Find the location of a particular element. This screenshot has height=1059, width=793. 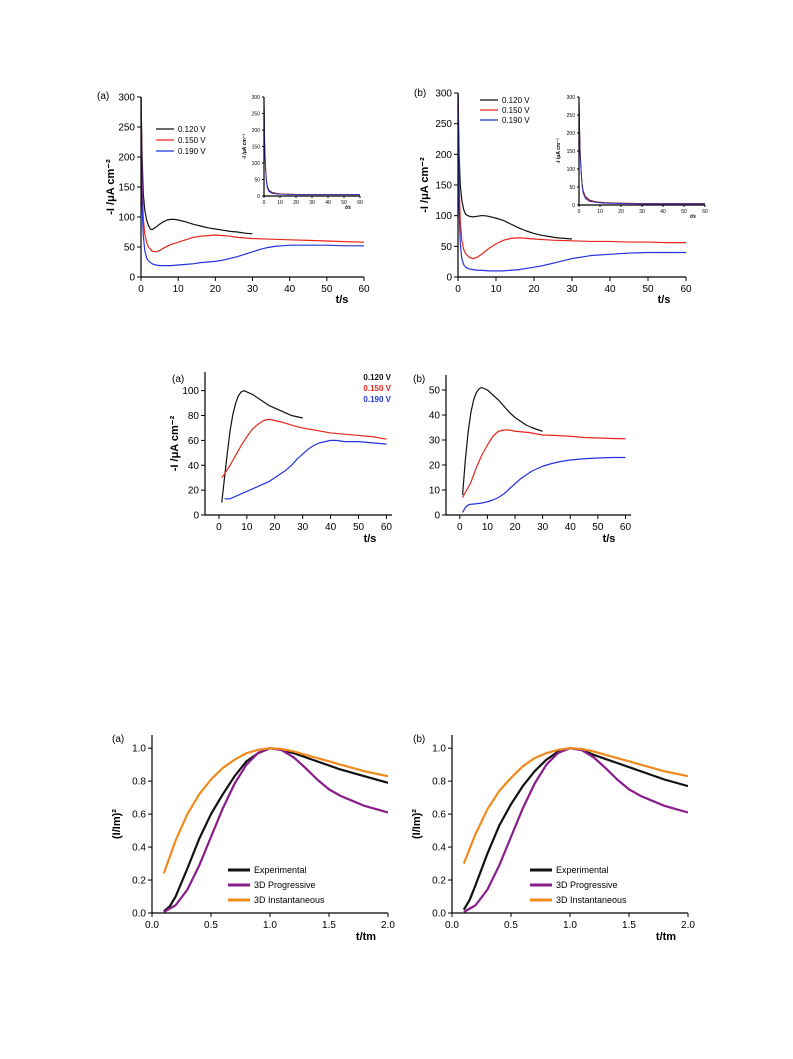

x-tick-label: 2.0 is located at coordinates (388, 925).